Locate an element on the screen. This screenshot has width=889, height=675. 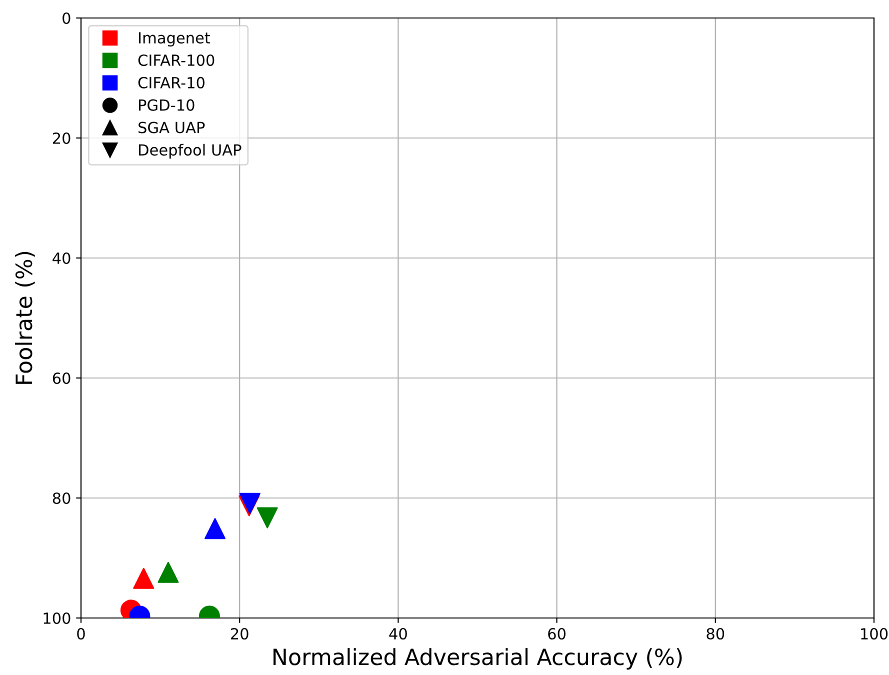
legend-label: CIFAR-100 is located at coordinates (176, 60).